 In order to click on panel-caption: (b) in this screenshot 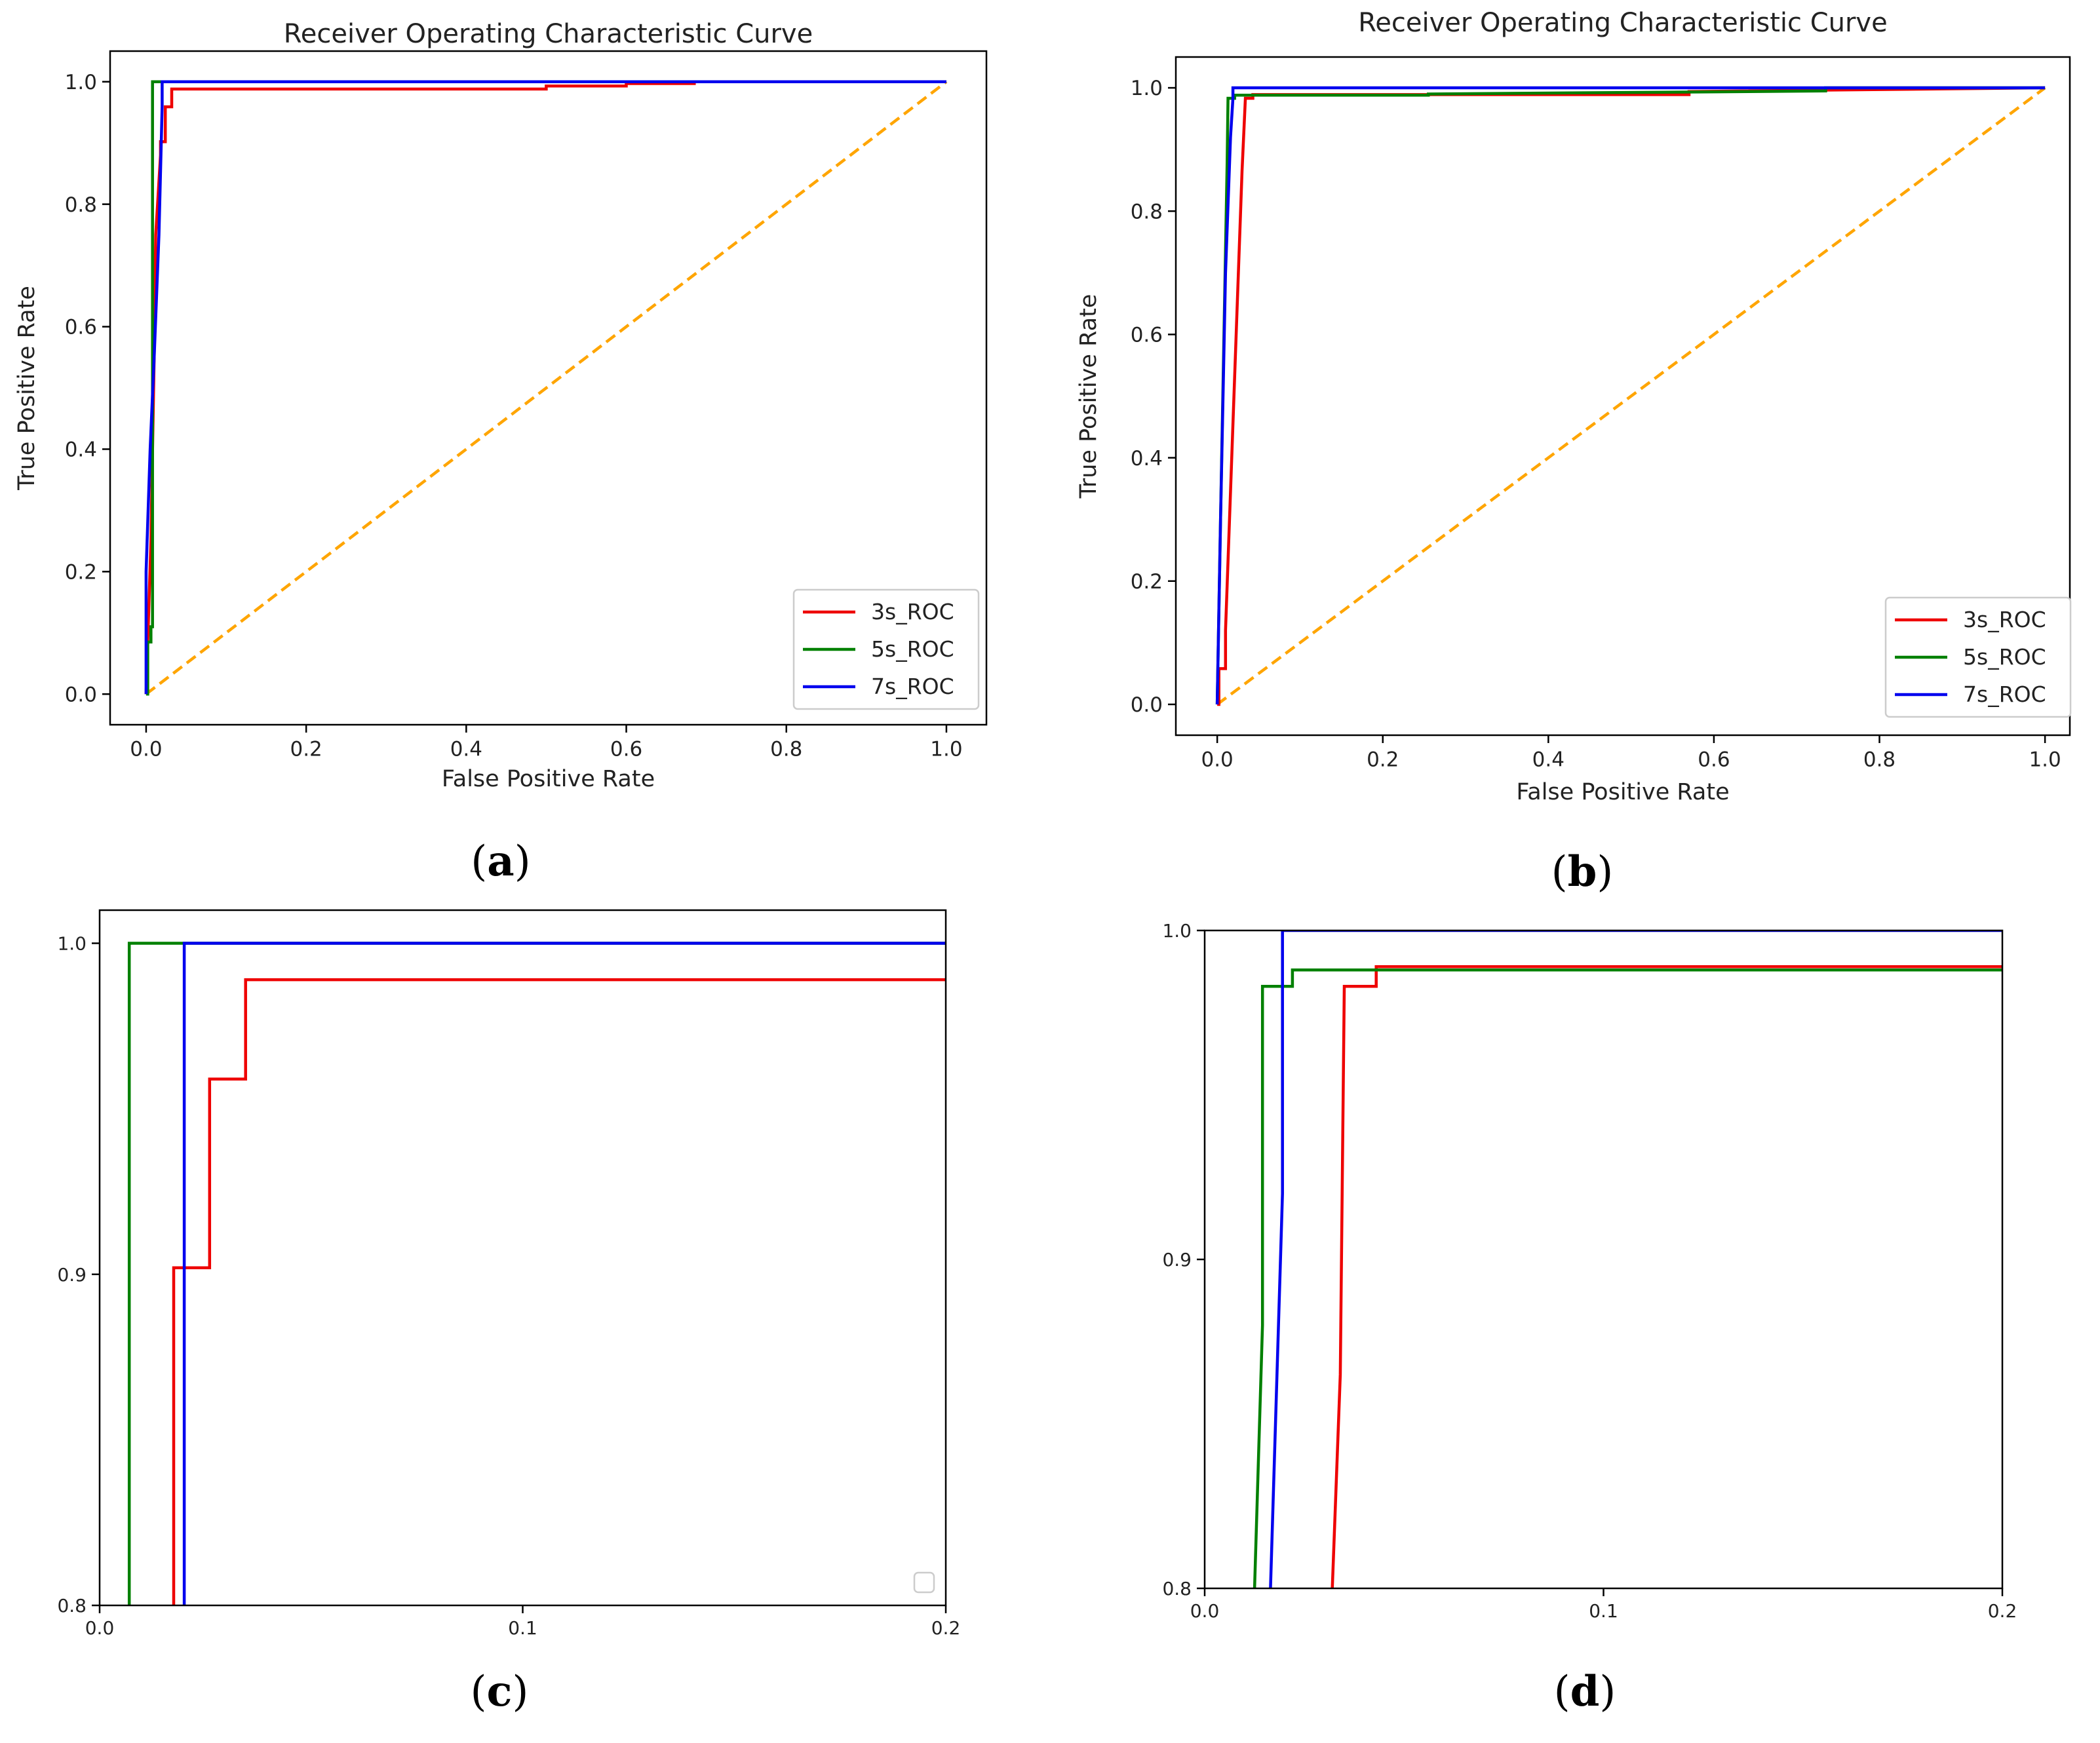, I will do `click(1582, 871)`.